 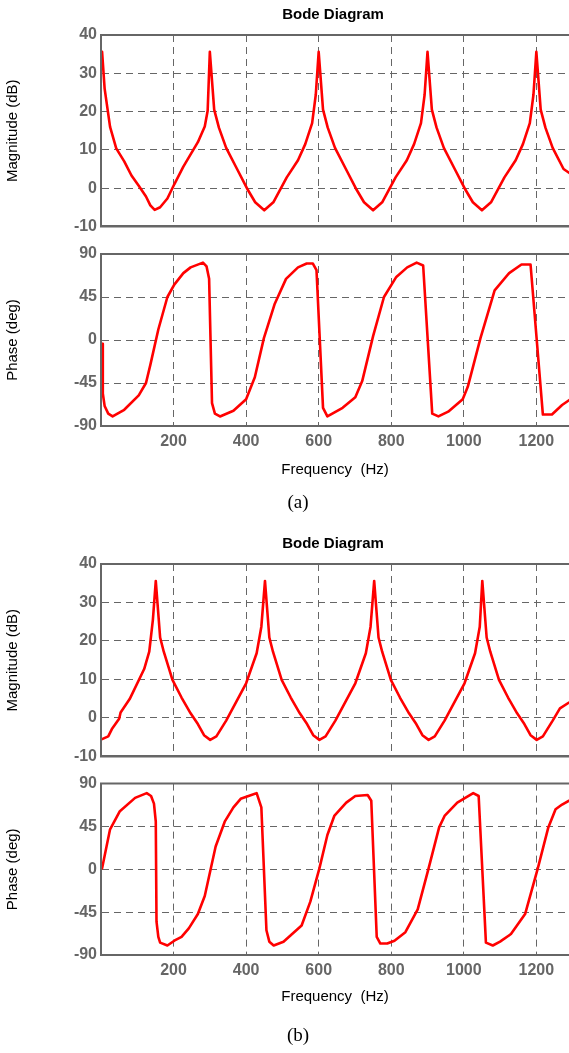 I want to click on text: (b), so click(x=298, y=1034).